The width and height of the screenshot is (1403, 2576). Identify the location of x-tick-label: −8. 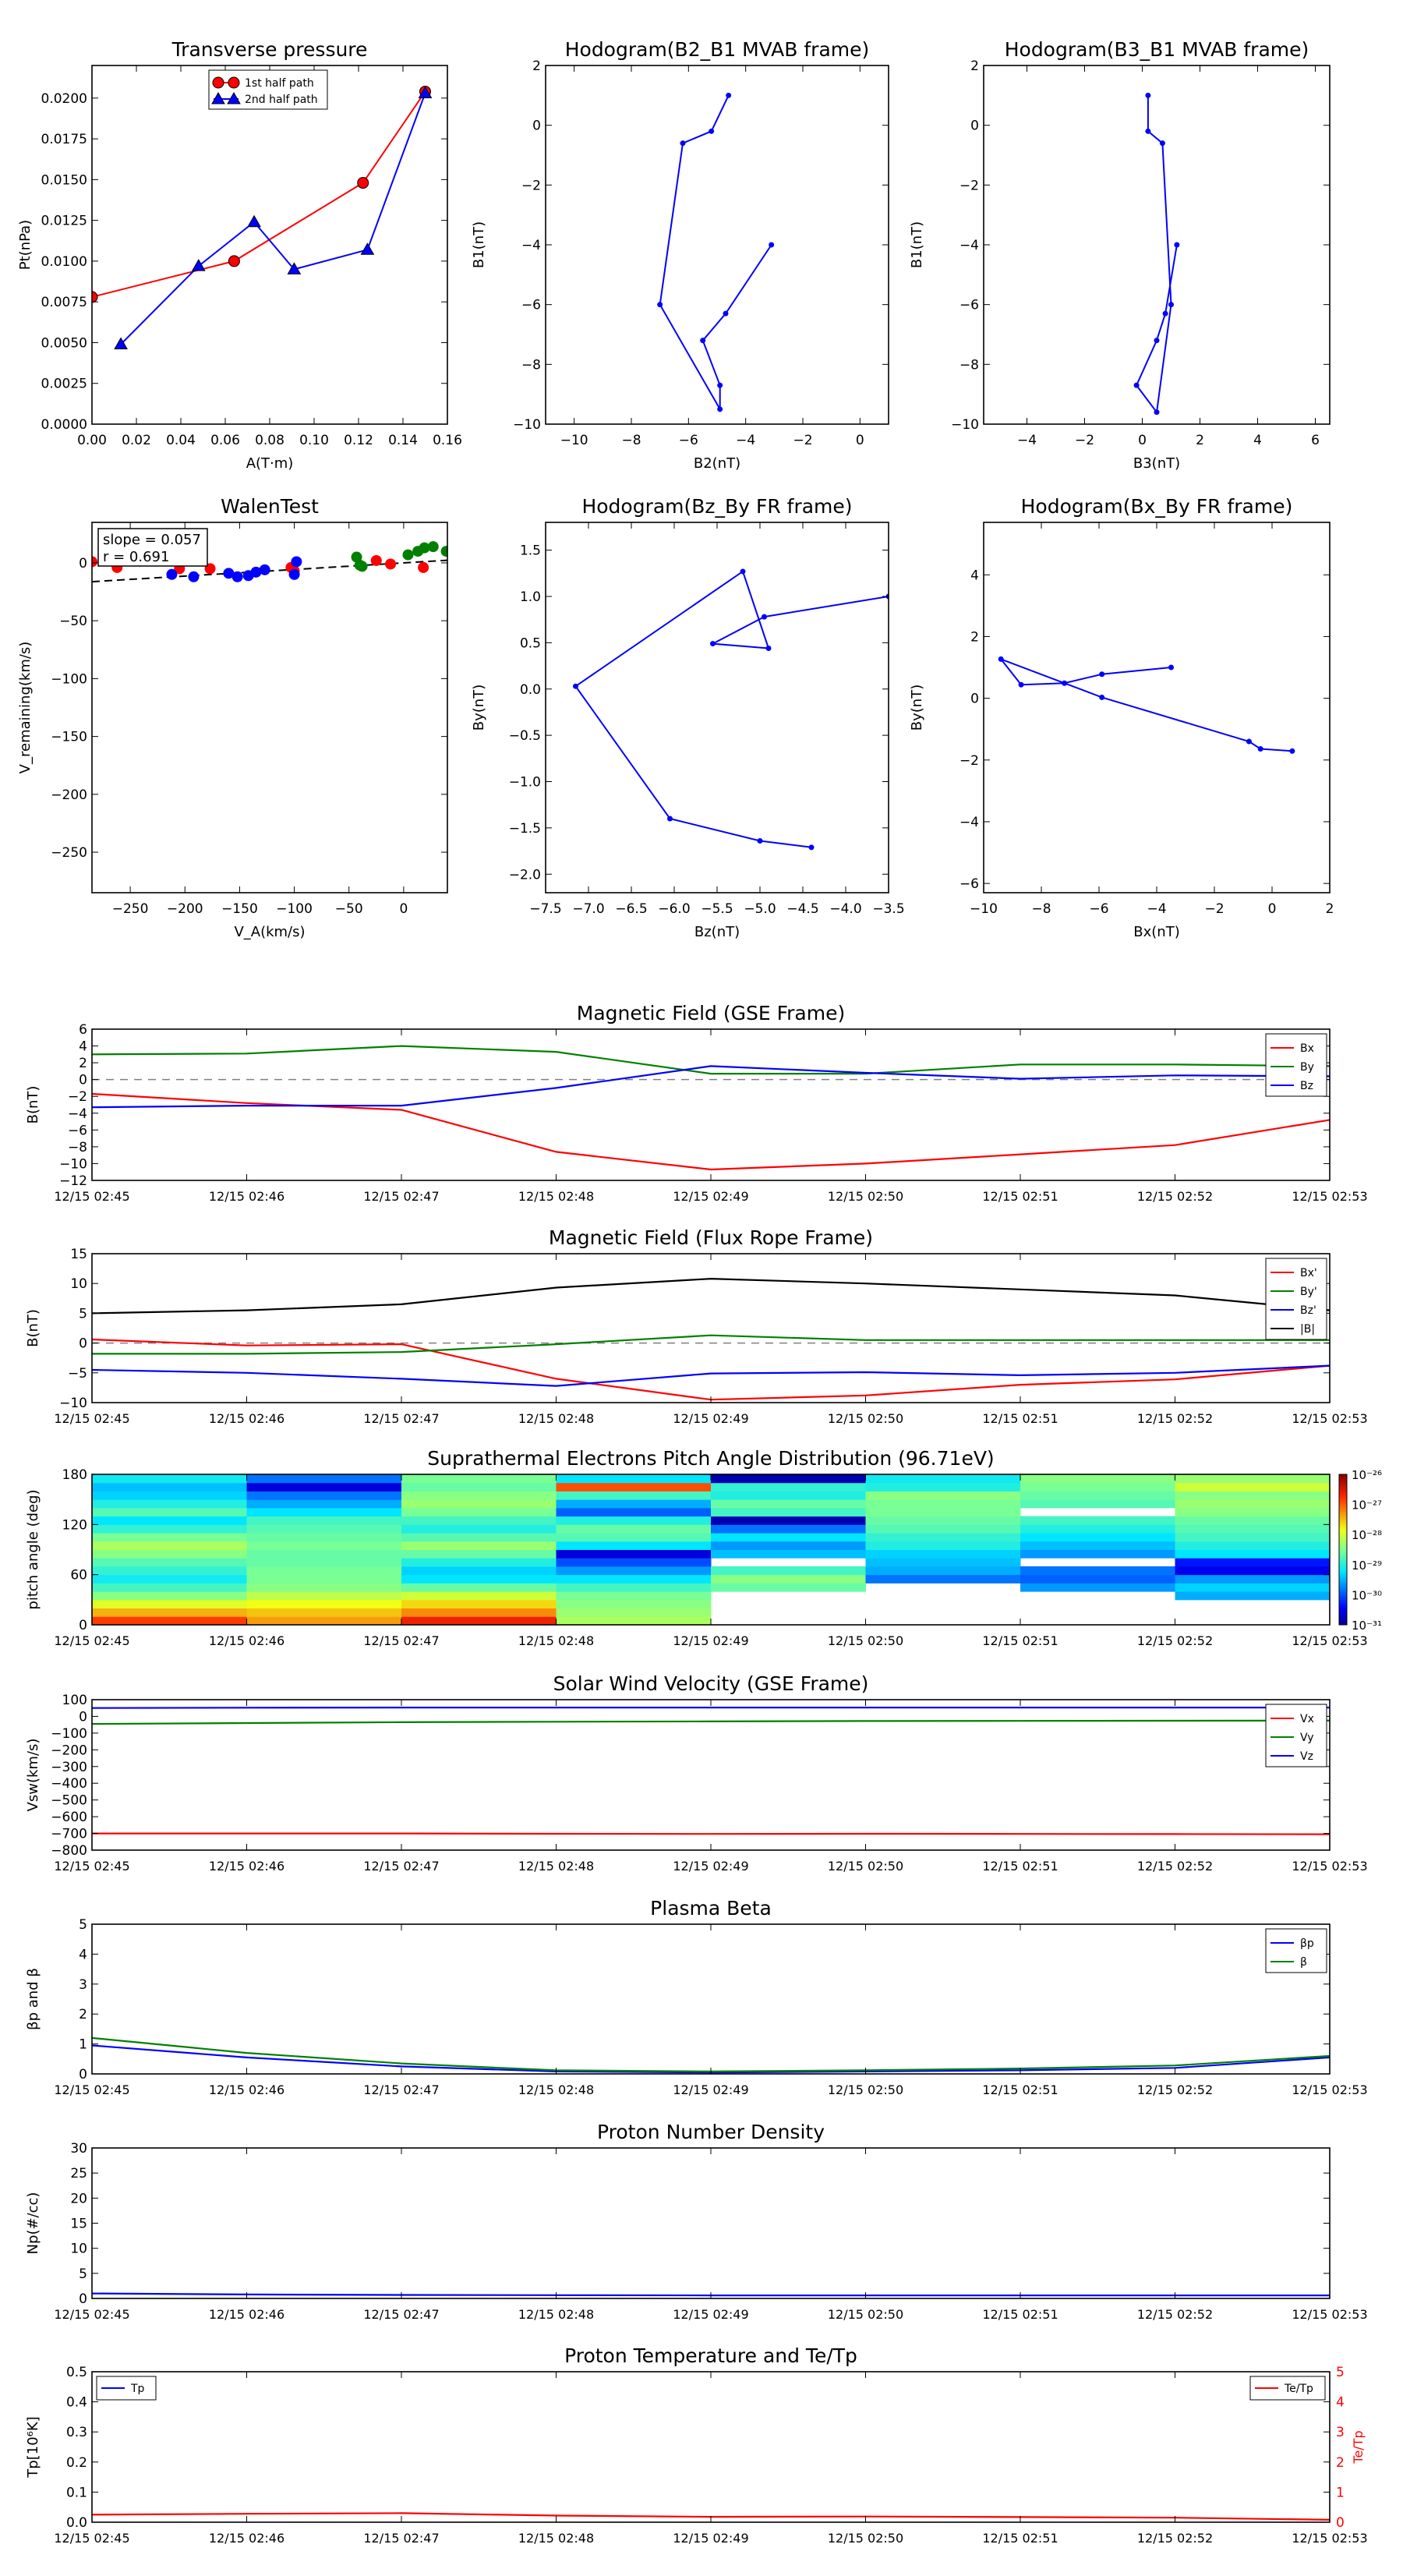
(631, 441).